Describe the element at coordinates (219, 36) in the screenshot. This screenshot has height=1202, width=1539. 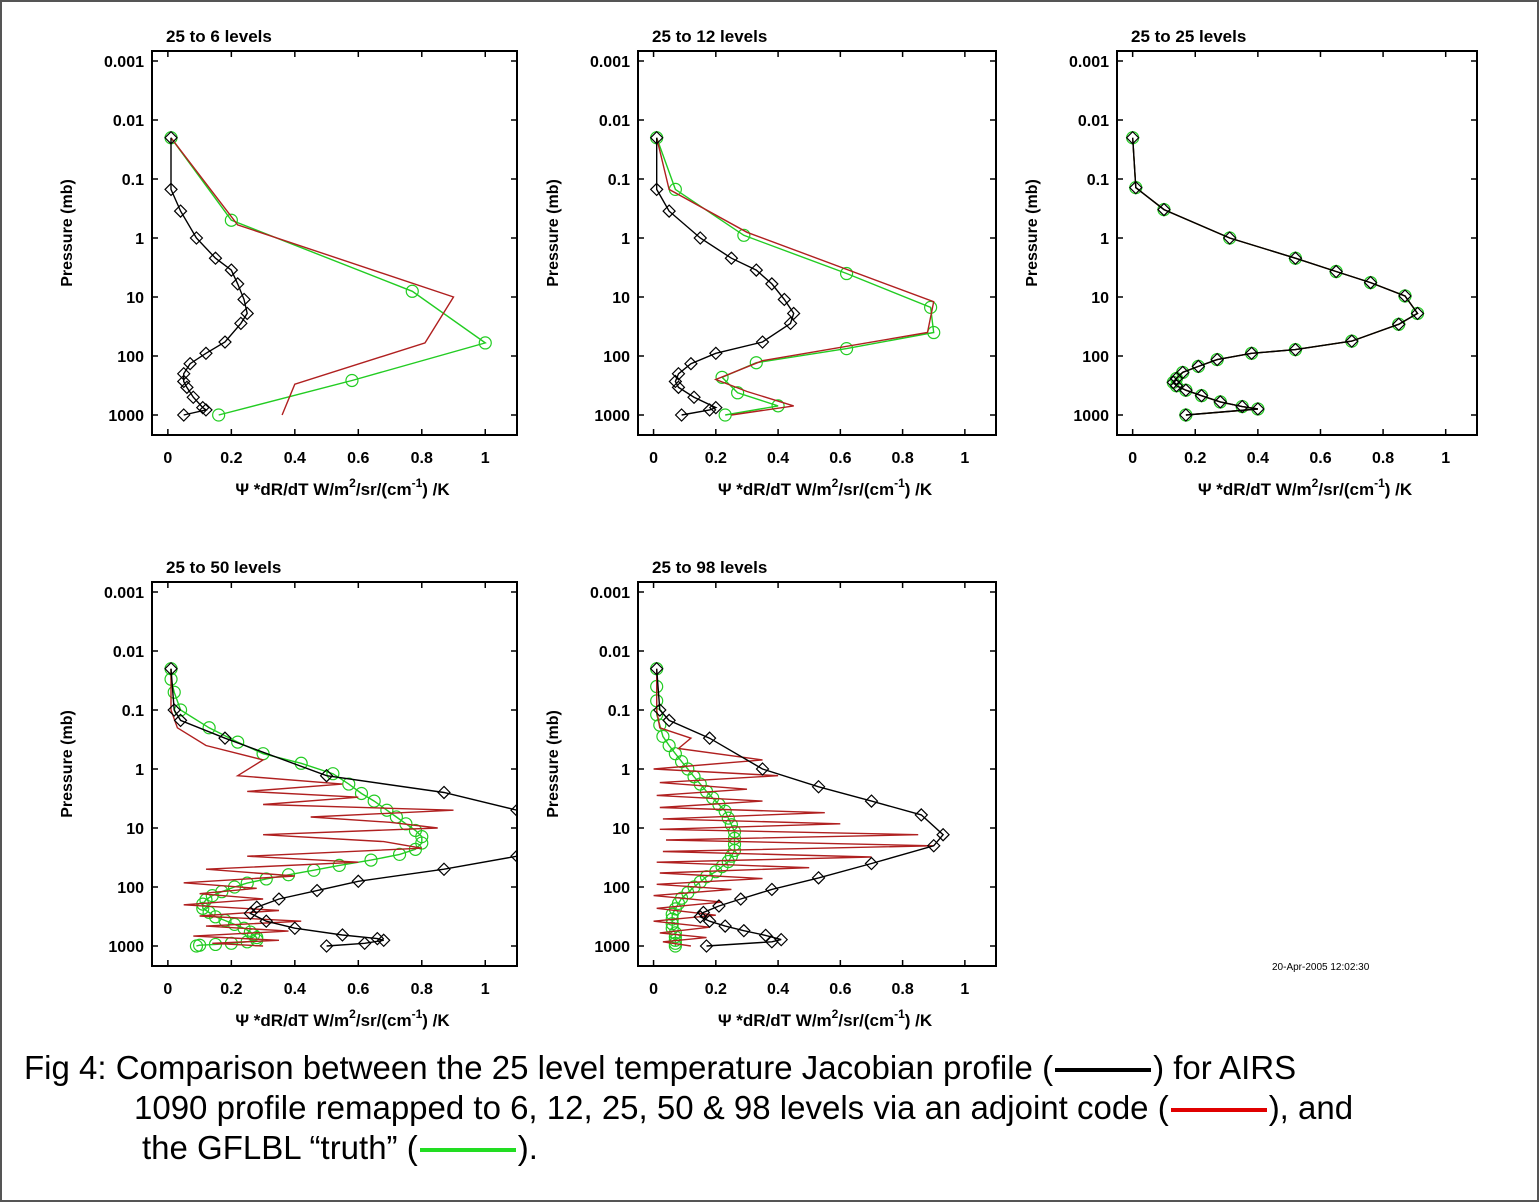
I see `panel-title: 25 to 6 levels` at that location.